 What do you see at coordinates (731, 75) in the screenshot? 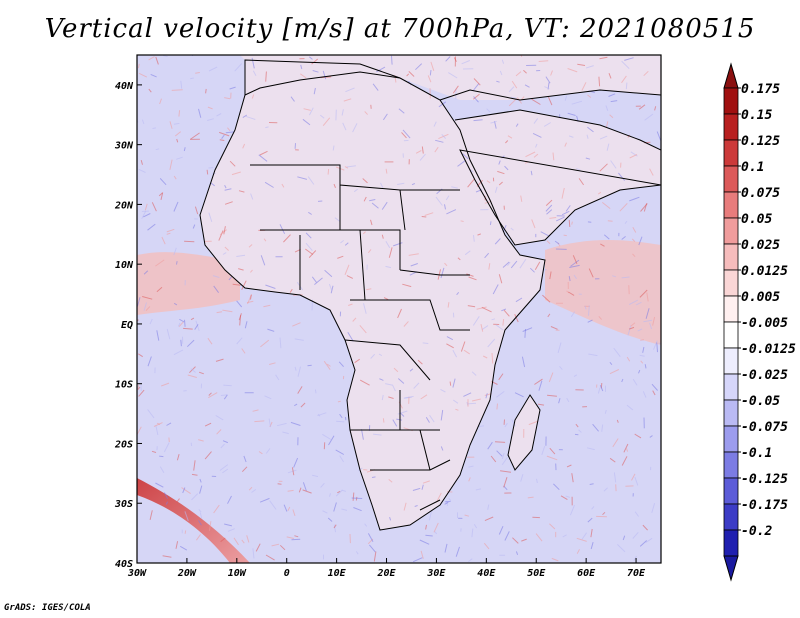
I see `colorbar-overflow-arrow` at bounding box center [731, 75].